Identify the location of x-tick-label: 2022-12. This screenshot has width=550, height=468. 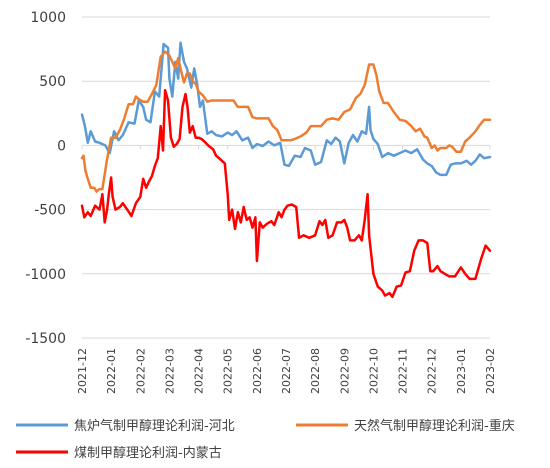
(432, 371).